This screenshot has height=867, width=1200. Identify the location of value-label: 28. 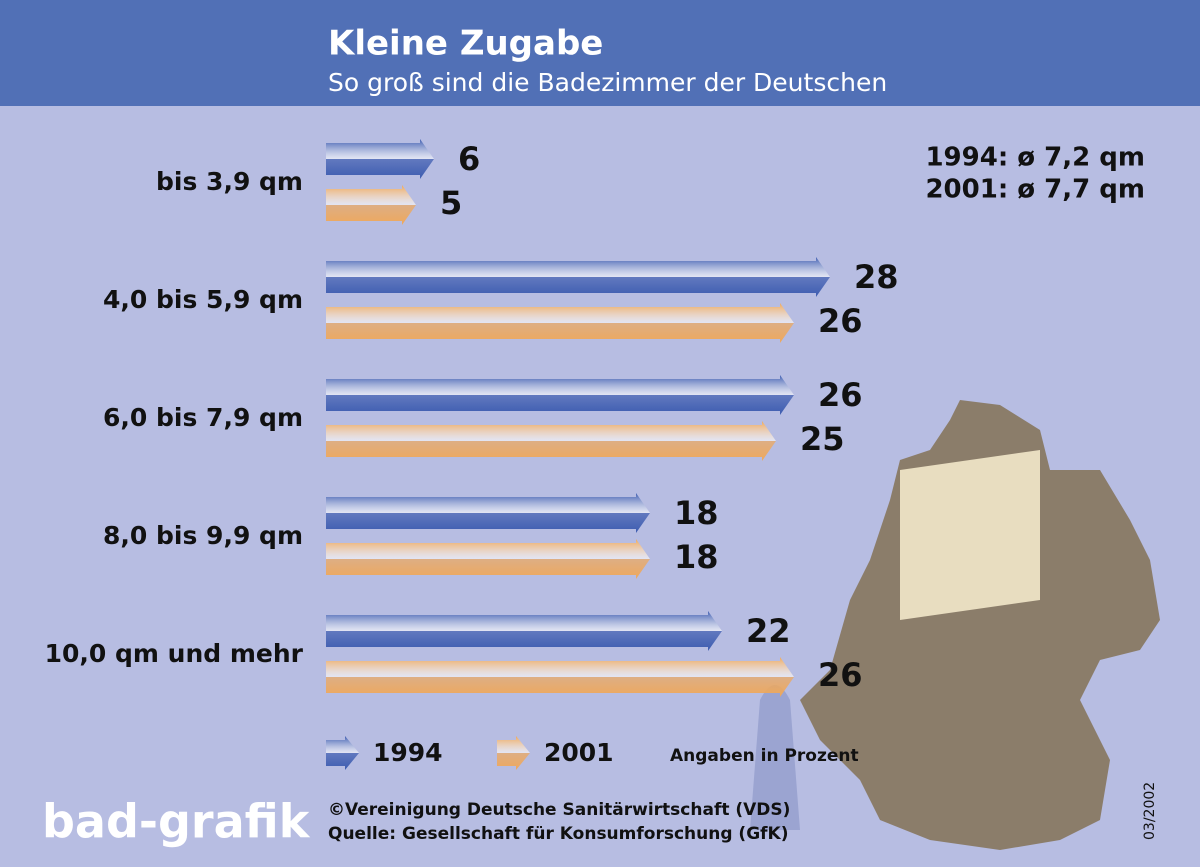
(876, 277).